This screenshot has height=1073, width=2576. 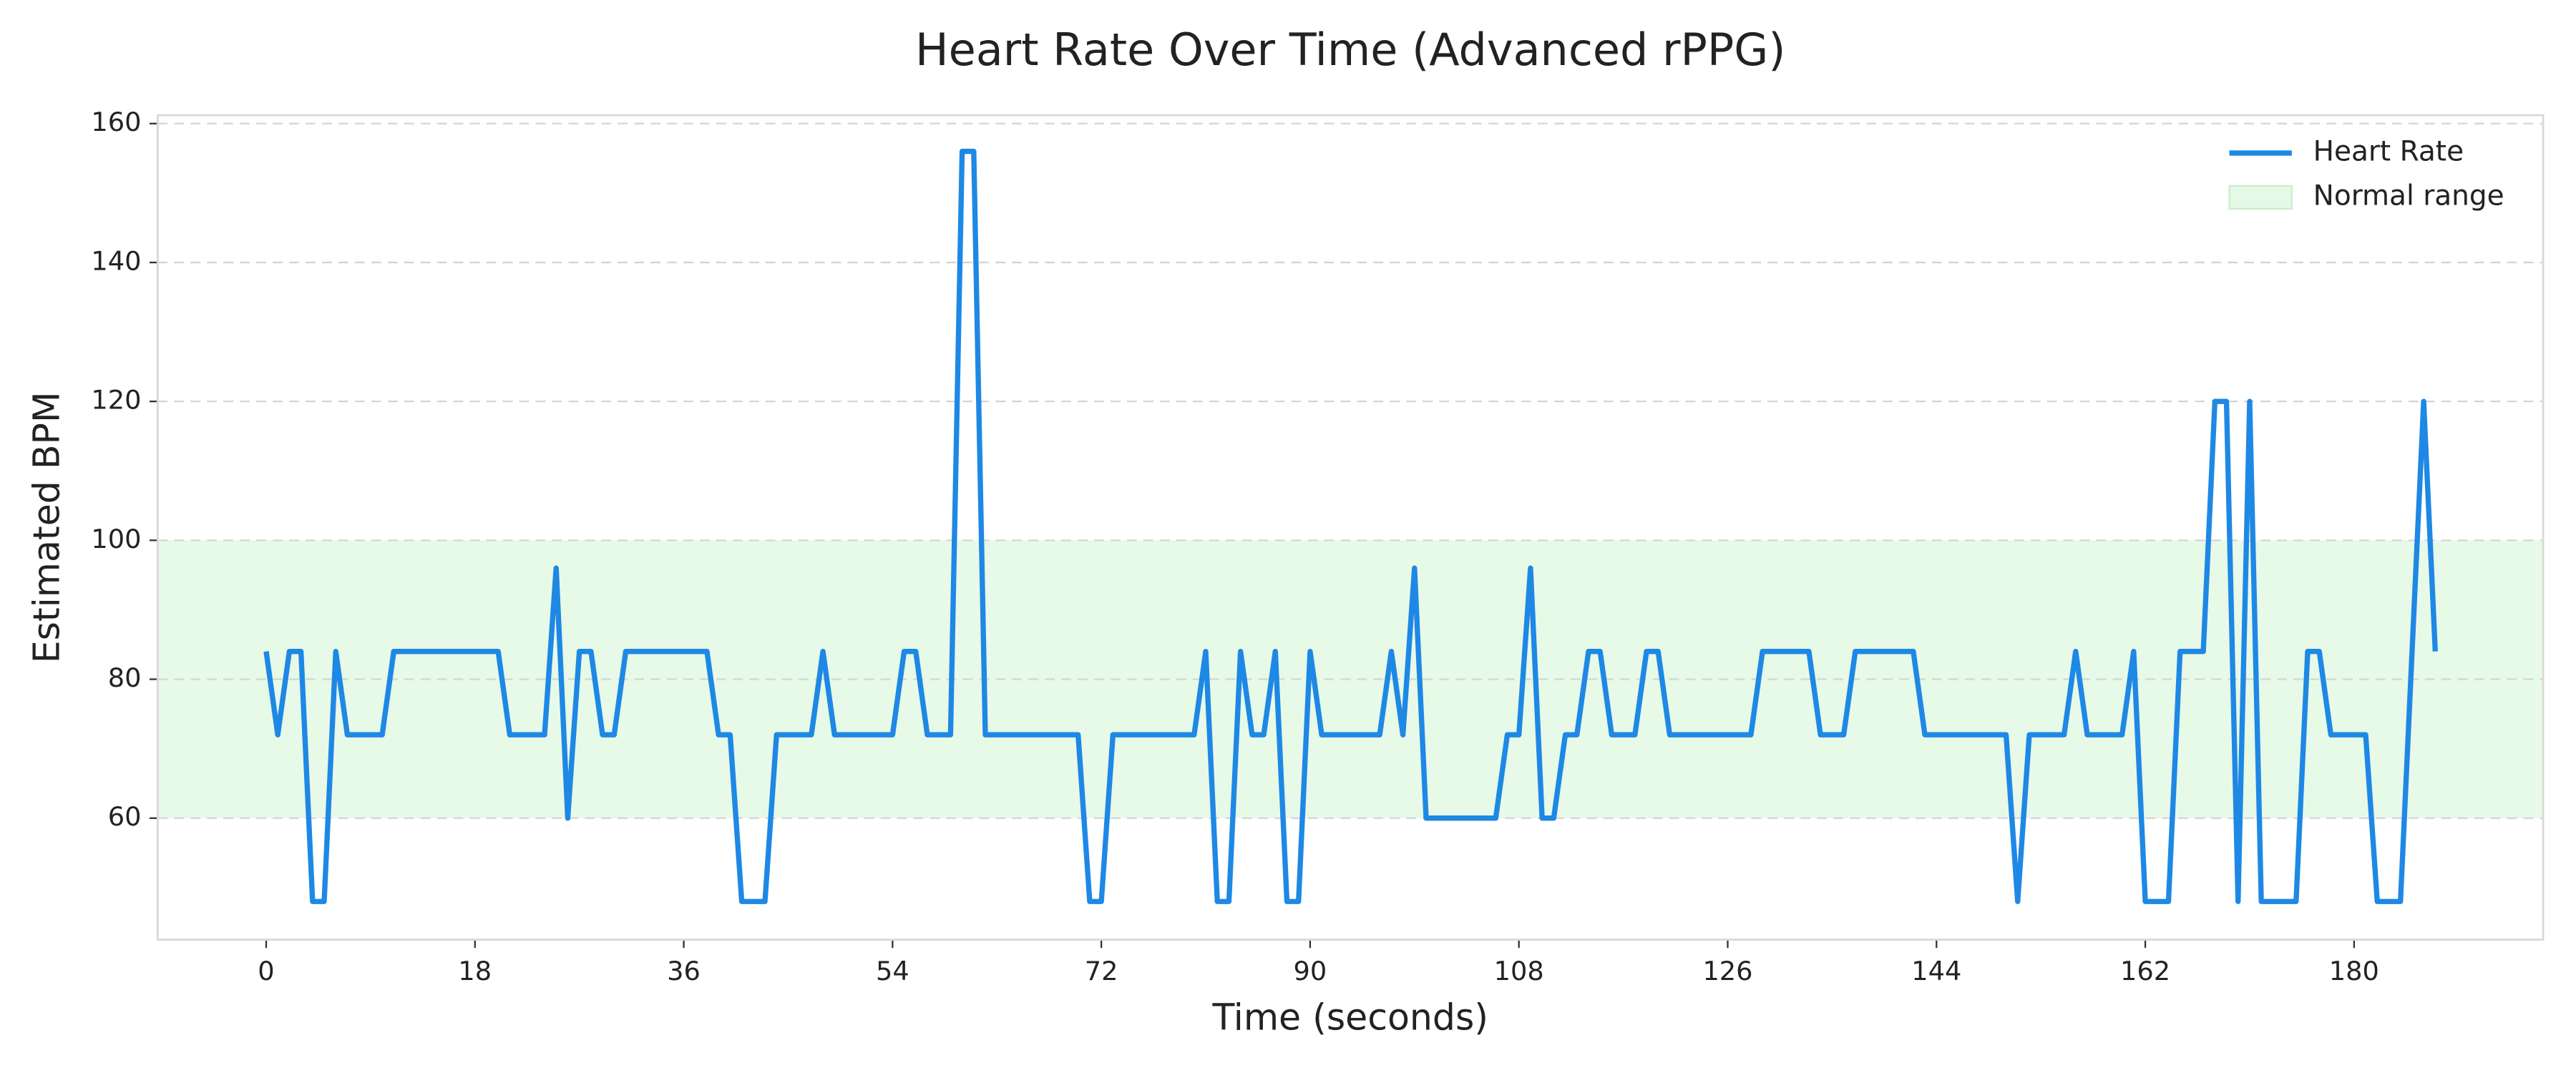 What do you see at coordinates (1101, 971) in the screenshot?
I see `x-tick-label: 72` at bounding box center [1101, 971].